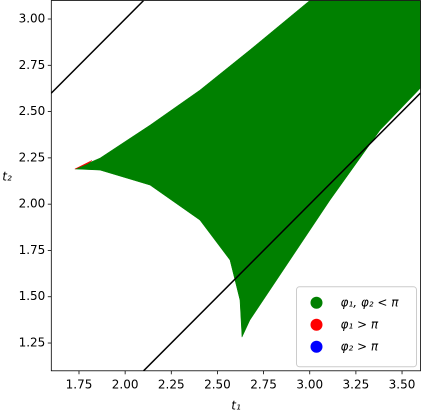 Image resolution: width=423 pixels, height=413 pixels. I want to click on x-tick-label: 2.00, so click(125, 384).